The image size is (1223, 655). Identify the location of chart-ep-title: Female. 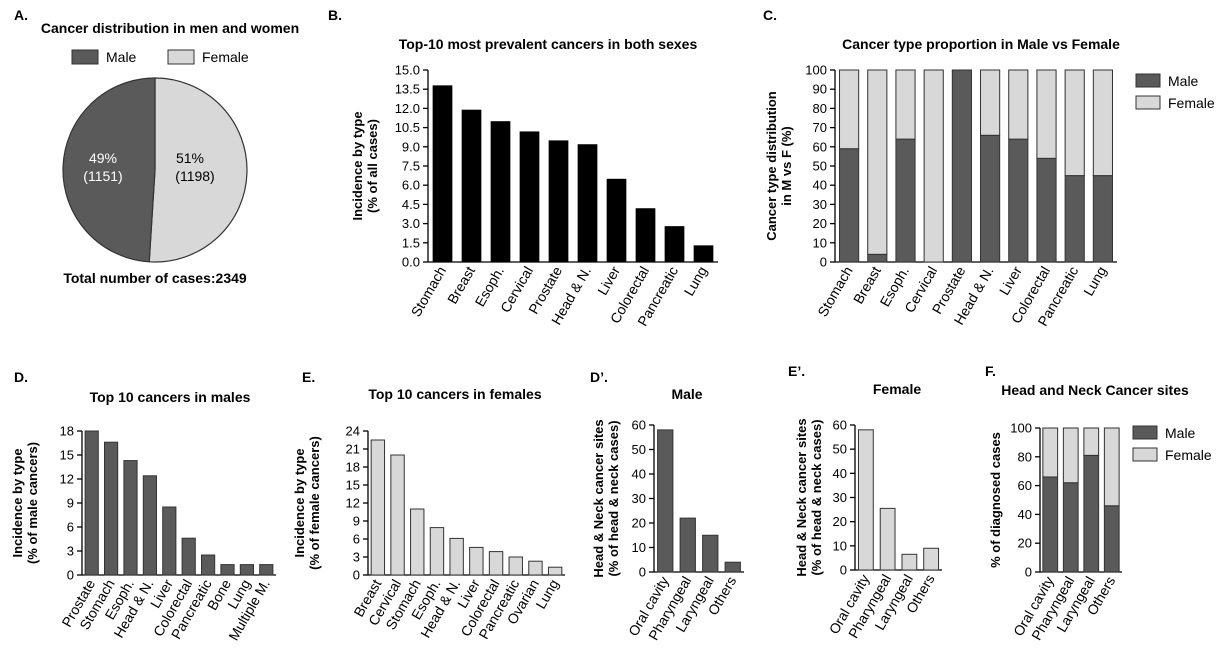
(897, 389).